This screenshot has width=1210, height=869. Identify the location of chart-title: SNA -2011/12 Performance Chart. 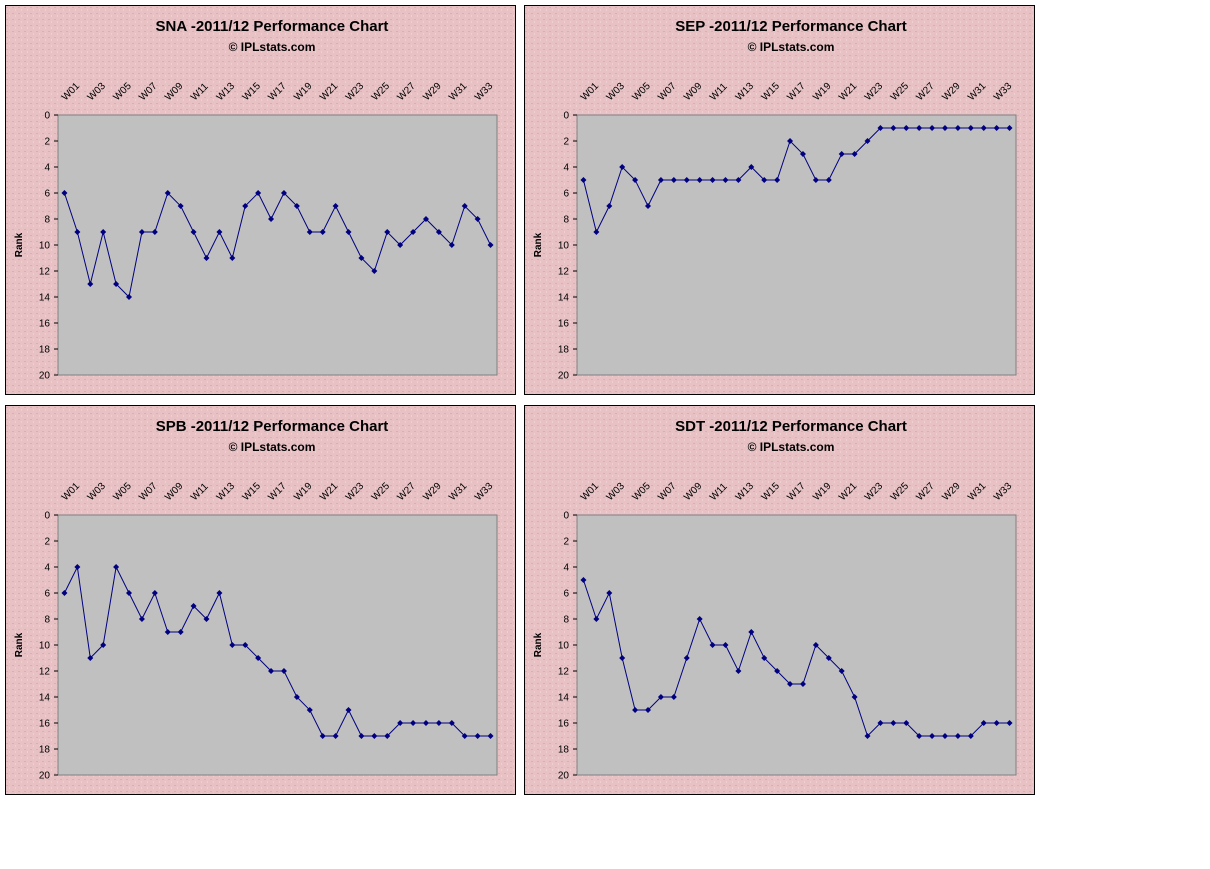
(272, 26).